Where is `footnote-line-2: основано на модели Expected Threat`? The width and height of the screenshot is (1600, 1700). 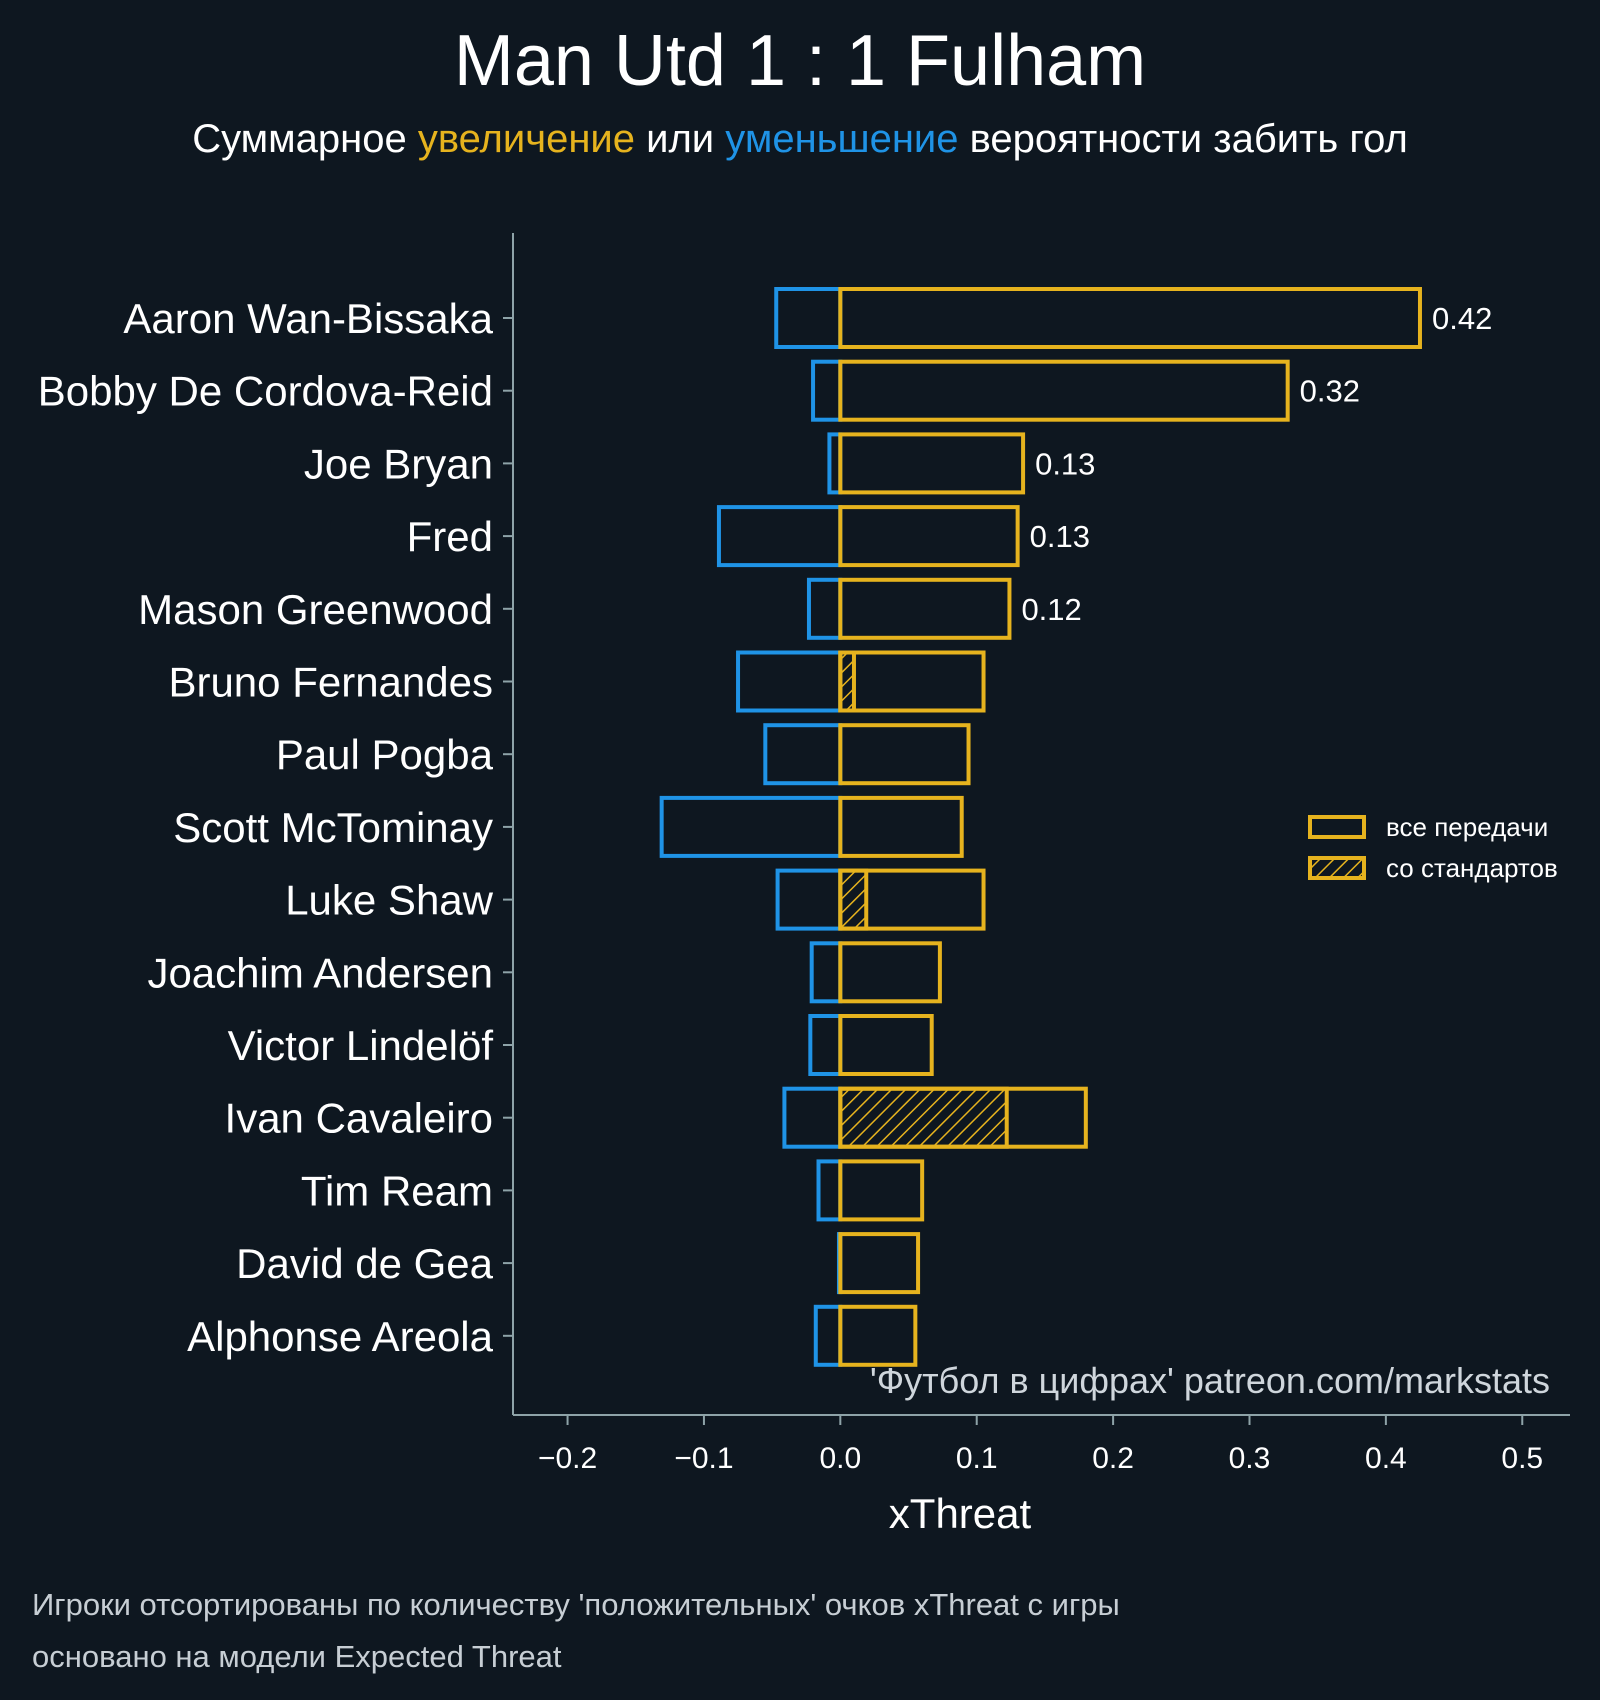 footnote-line-2: основано на модели Expected Threat is located at coordinates (297, 1656).